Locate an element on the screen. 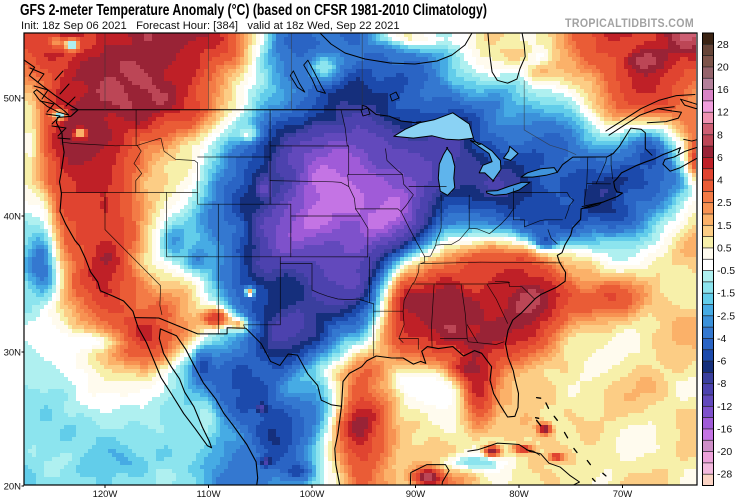 The image size is (736, 500). svg-text: 70W is located at coordinates (623, 494).